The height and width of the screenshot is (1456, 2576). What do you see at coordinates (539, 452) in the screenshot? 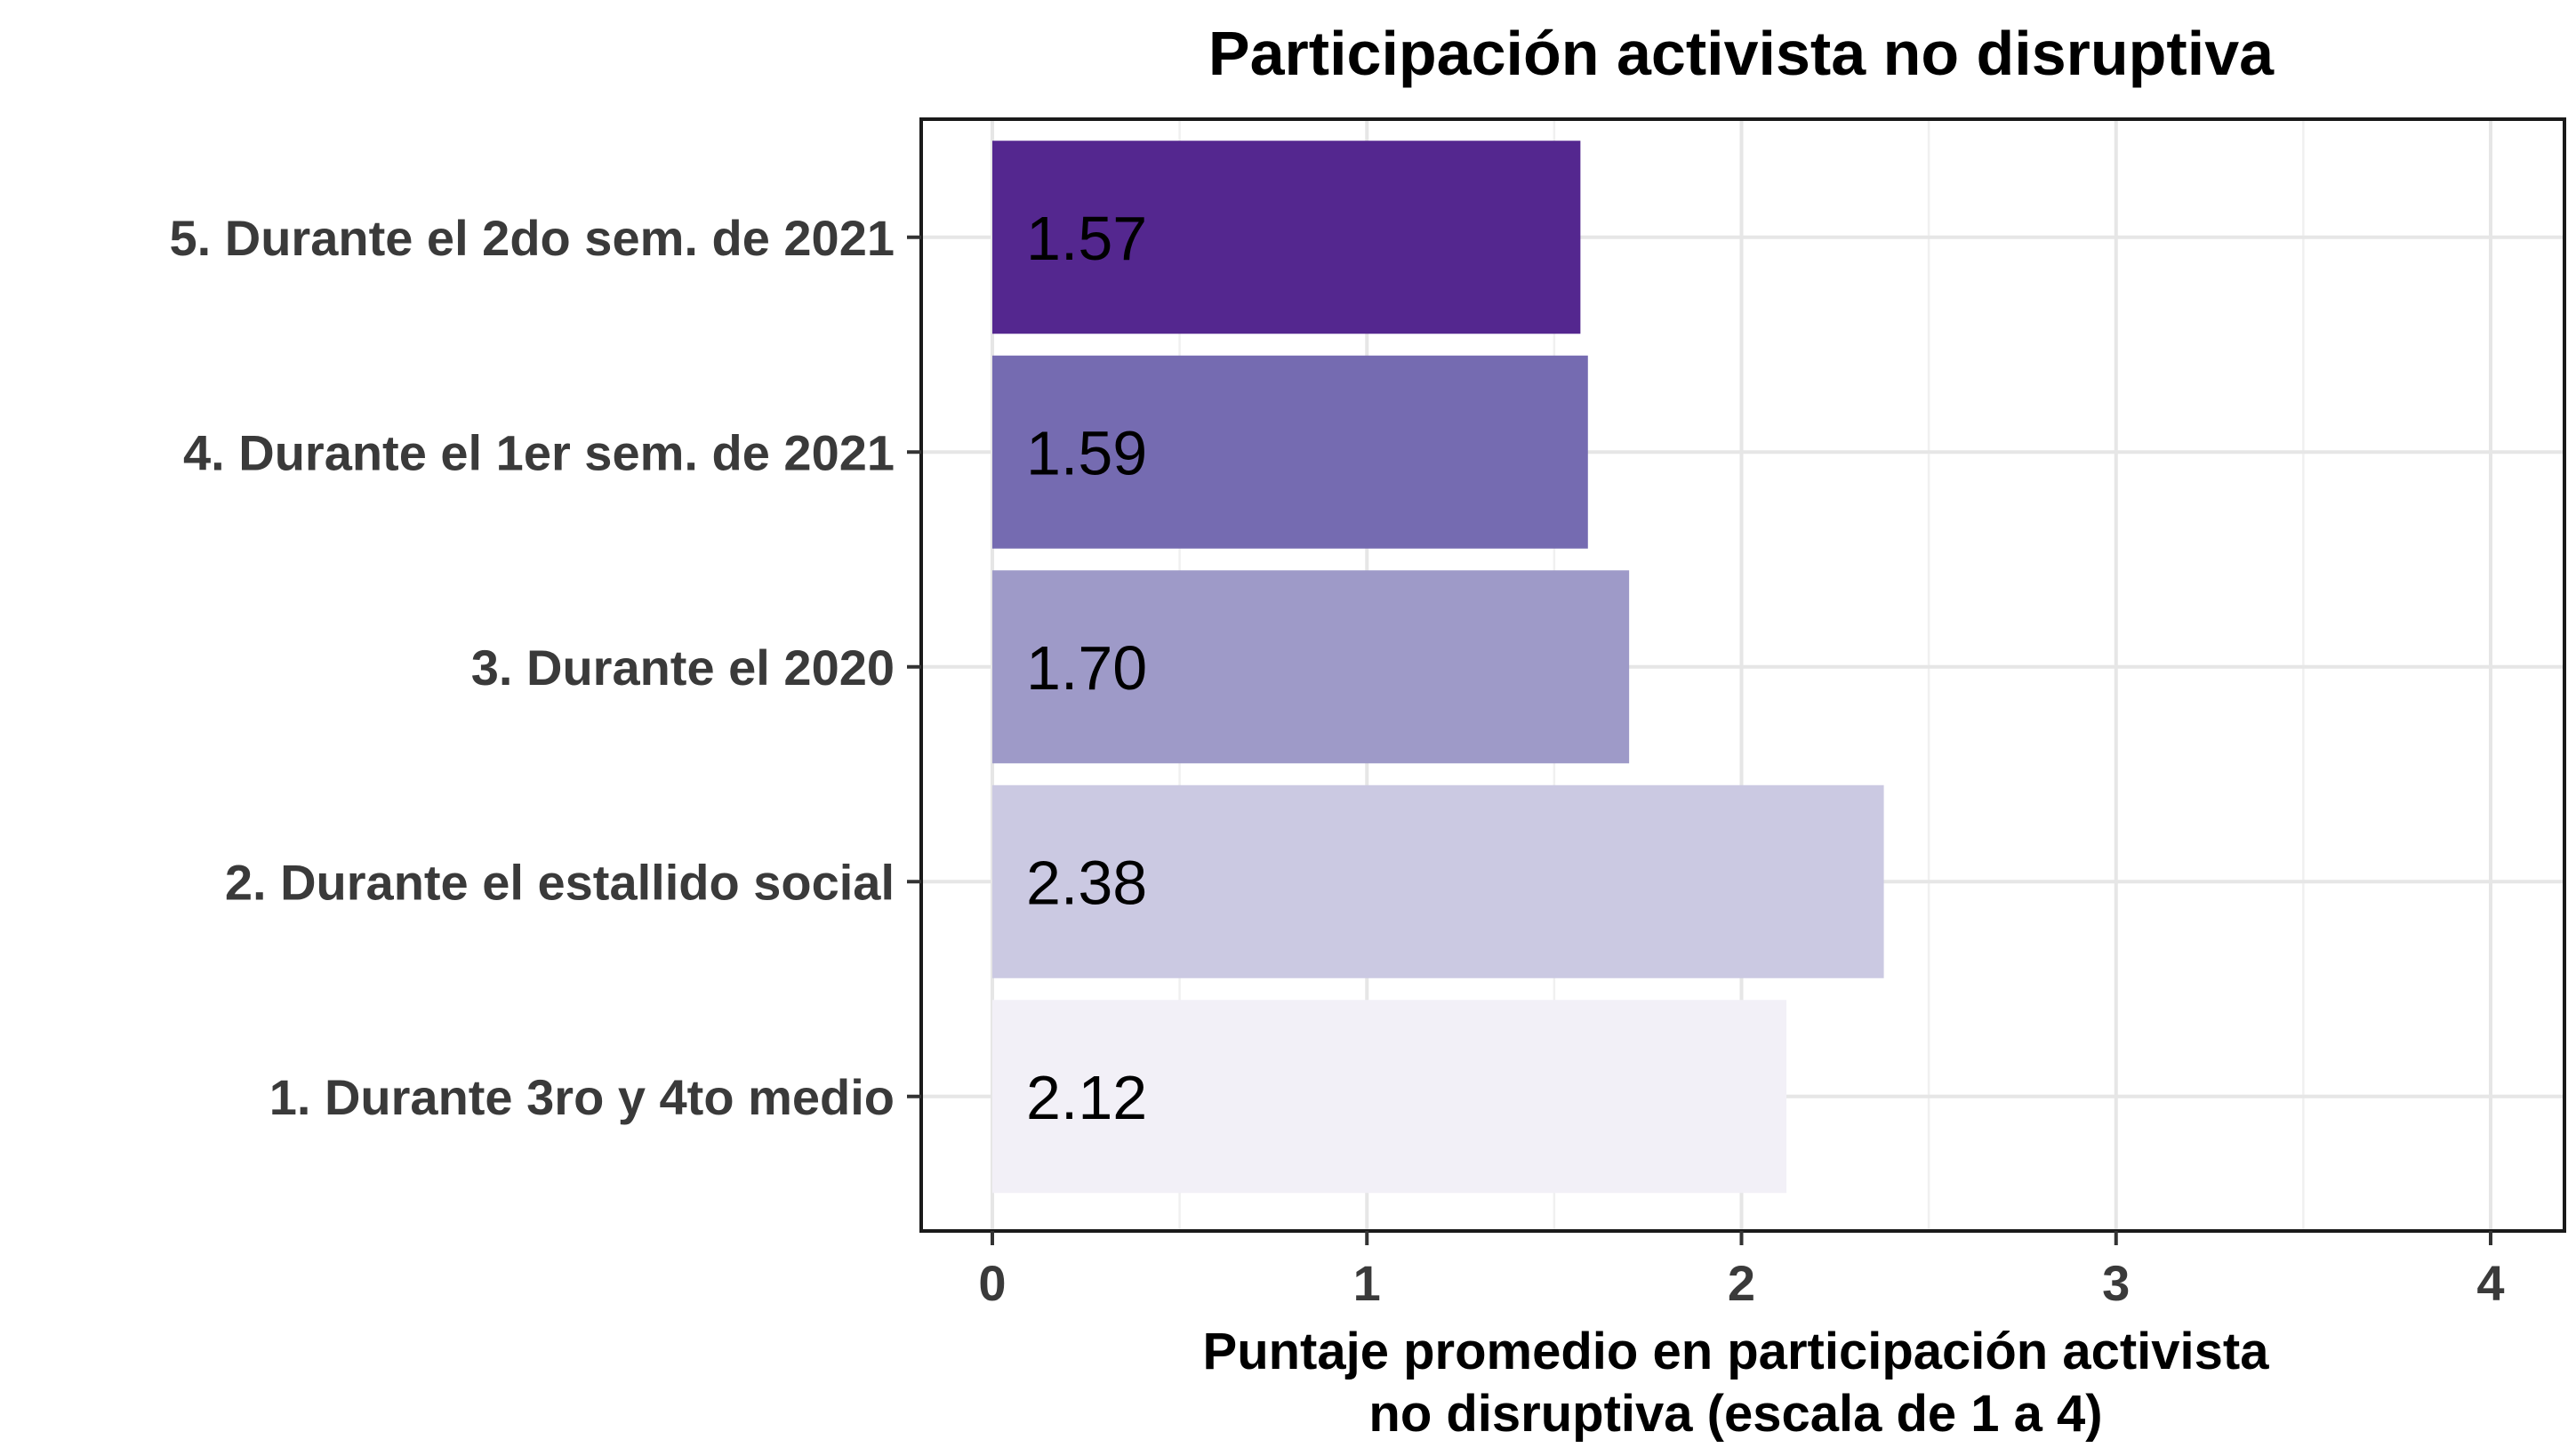
I see `y-tick-label: 4. Durante el 1er sem. de 2021` at bounding box center [539, 452].